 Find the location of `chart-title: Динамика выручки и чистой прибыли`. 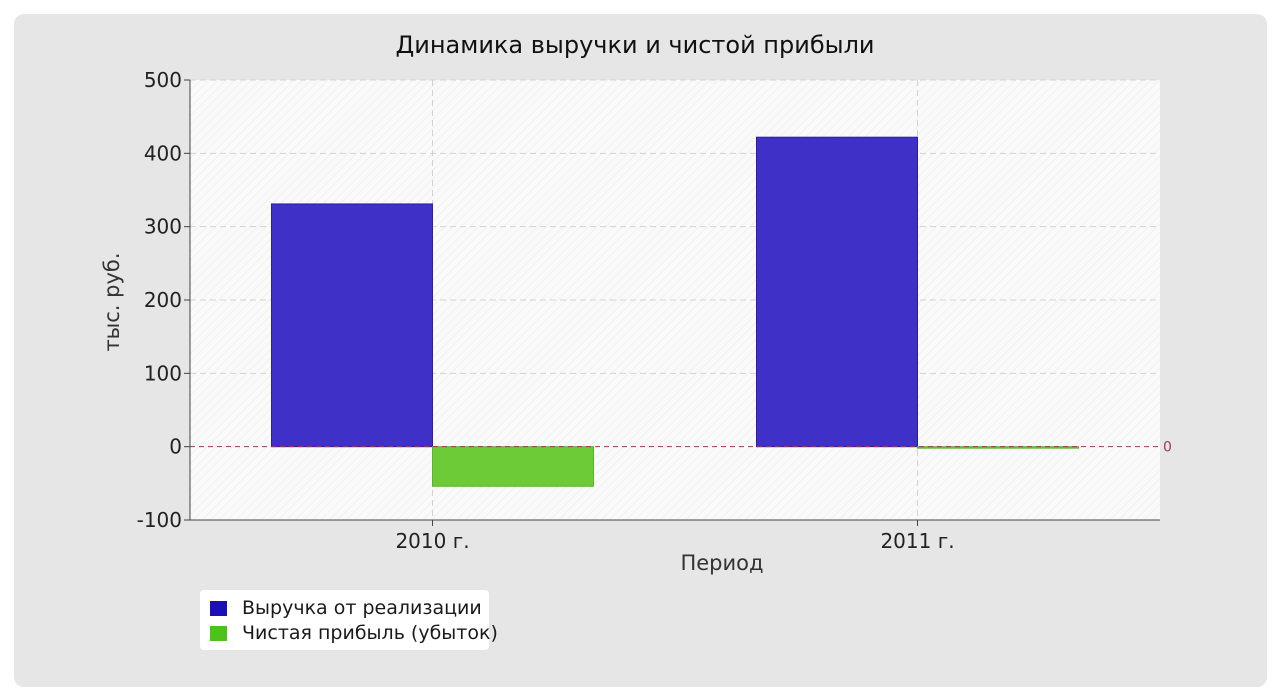

chart-title: Динамика выручки и чистой прибыли is located at coordinates (634, 45).